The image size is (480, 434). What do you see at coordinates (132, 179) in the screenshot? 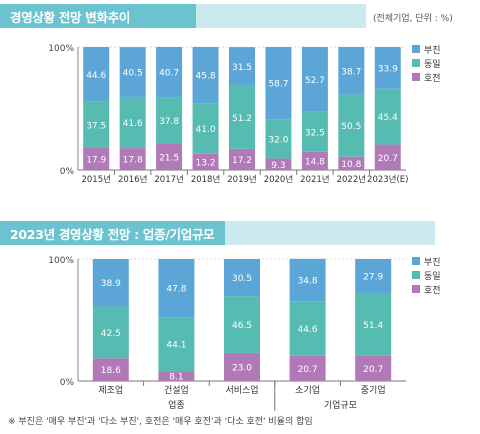
I see `chart1-xtick-label: 2016년` at bounding box center [132, 179].